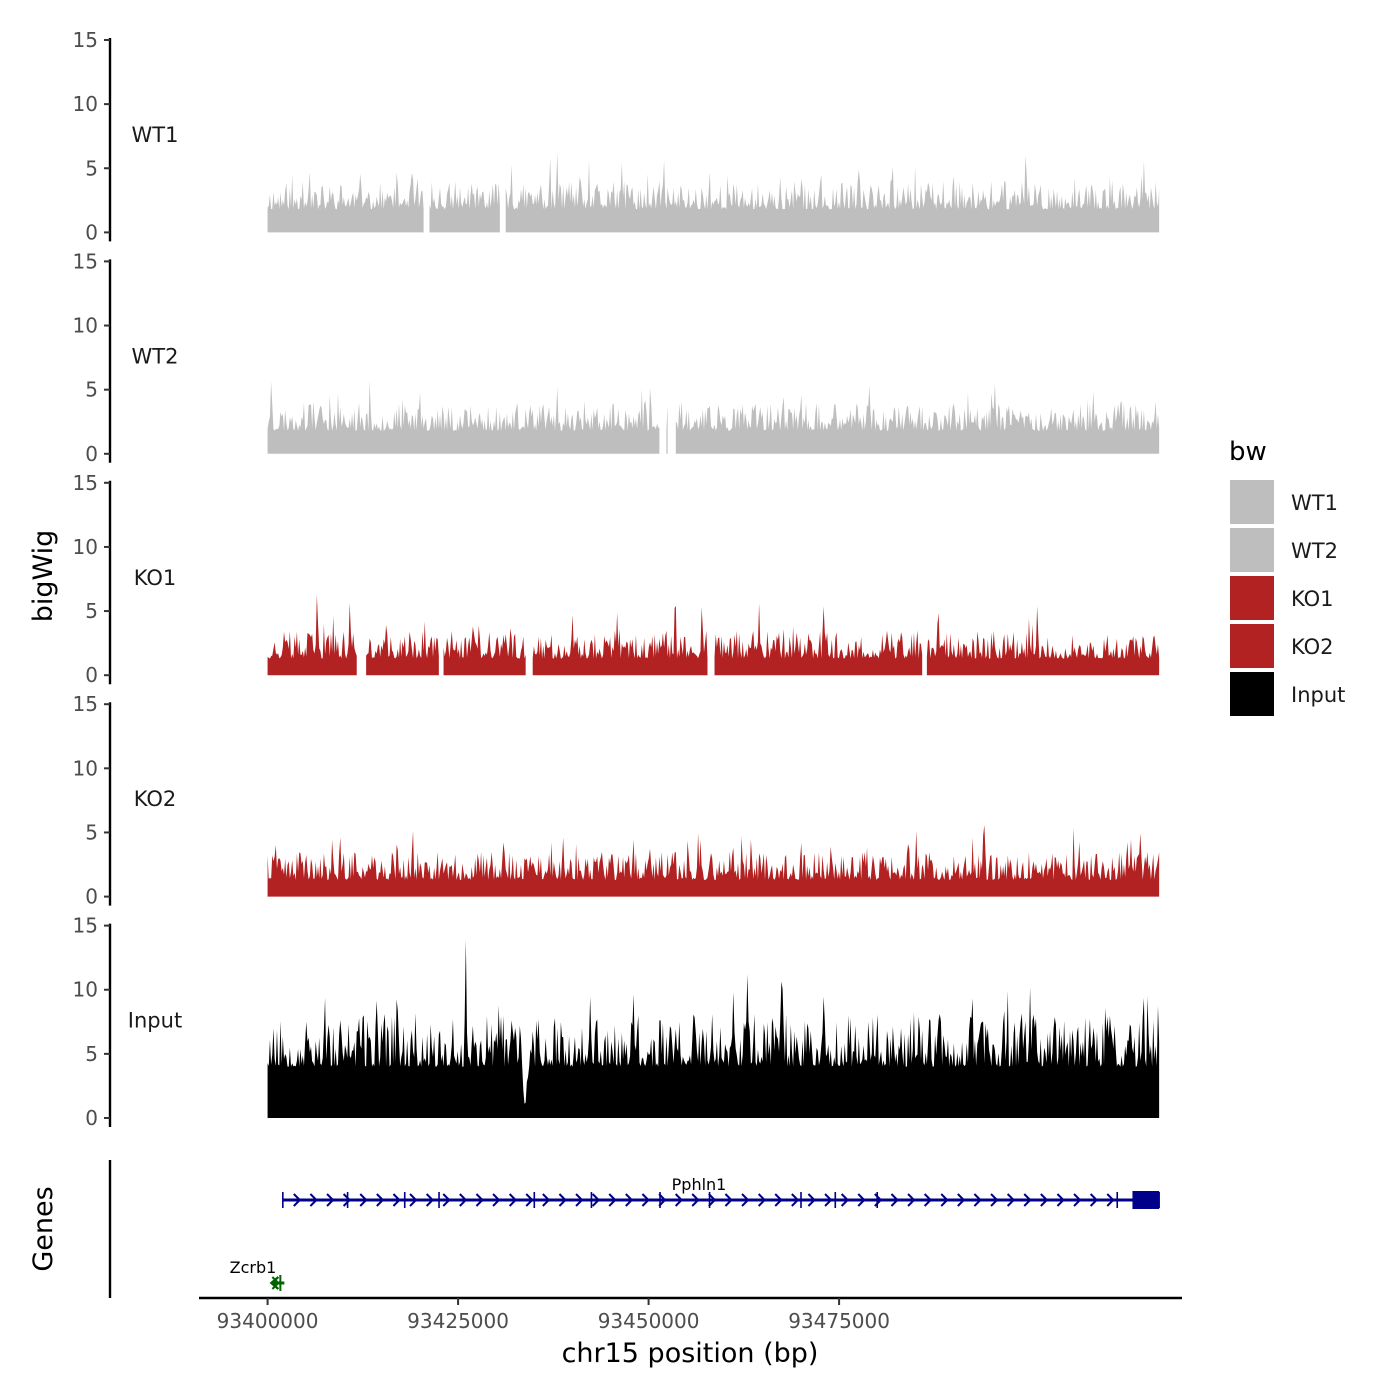  Describe the element at coordinates (616, 136) in the screenshot. I see `track-panel-wt1: 0 5 10 15 WT1` at that location.